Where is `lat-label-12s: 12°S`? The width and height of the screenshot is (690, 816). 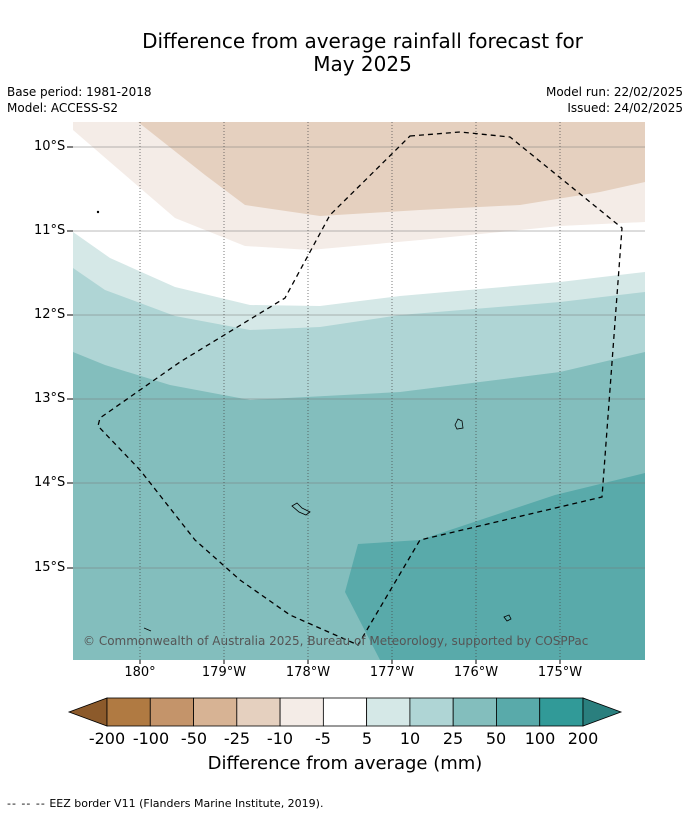 lat-label-12s: 12°S is located at coordinates (50, 314).